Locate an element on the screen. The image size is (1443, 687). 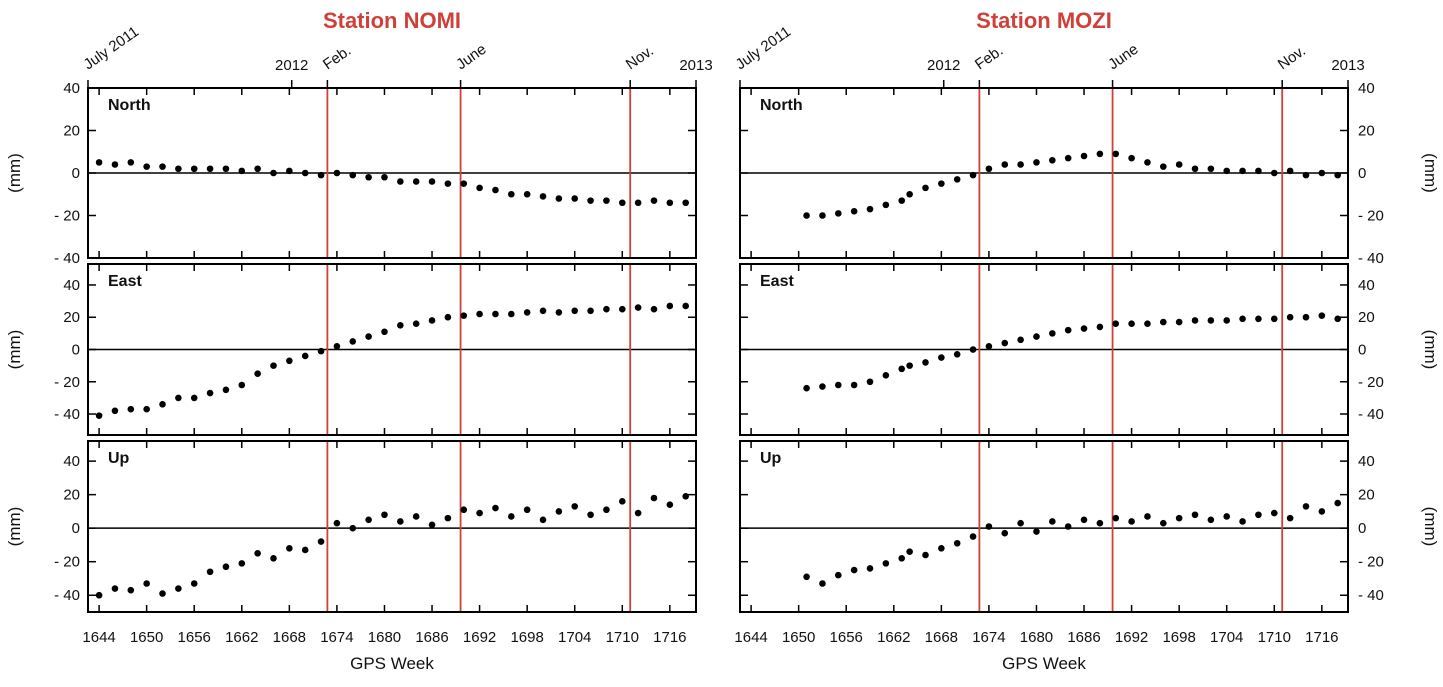
top-tick-label: June is located at coordinates (1123, 57).